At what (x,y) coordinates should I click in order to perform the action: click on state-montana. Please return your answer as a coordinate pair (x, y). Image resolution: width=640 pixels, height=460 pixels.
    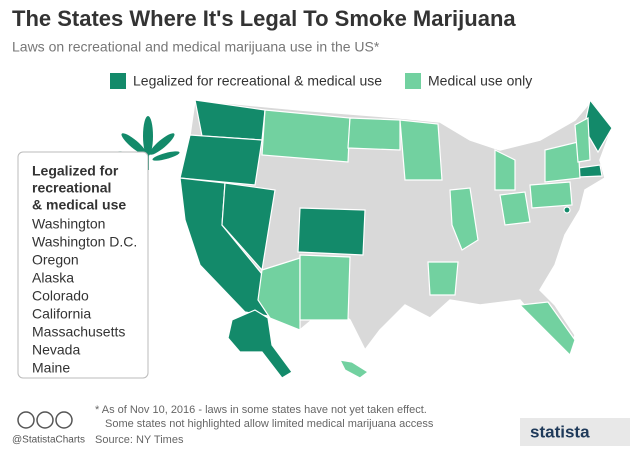
    Looking at the image, I should click on (306, 136).